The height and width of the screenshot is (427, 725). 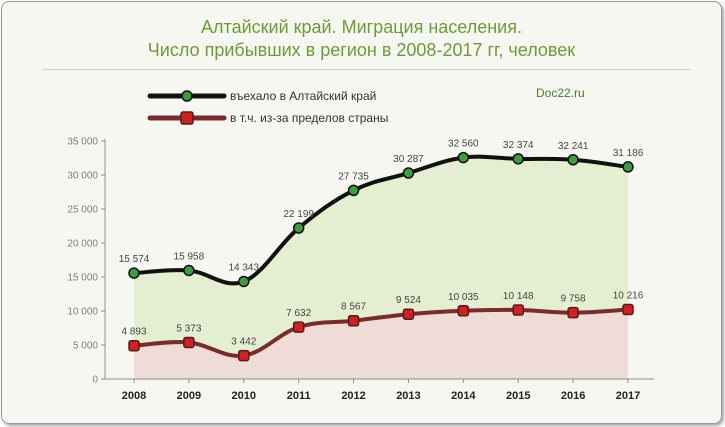 I want to click on data-label-series2: 10 035, so click(x=463, y=297).